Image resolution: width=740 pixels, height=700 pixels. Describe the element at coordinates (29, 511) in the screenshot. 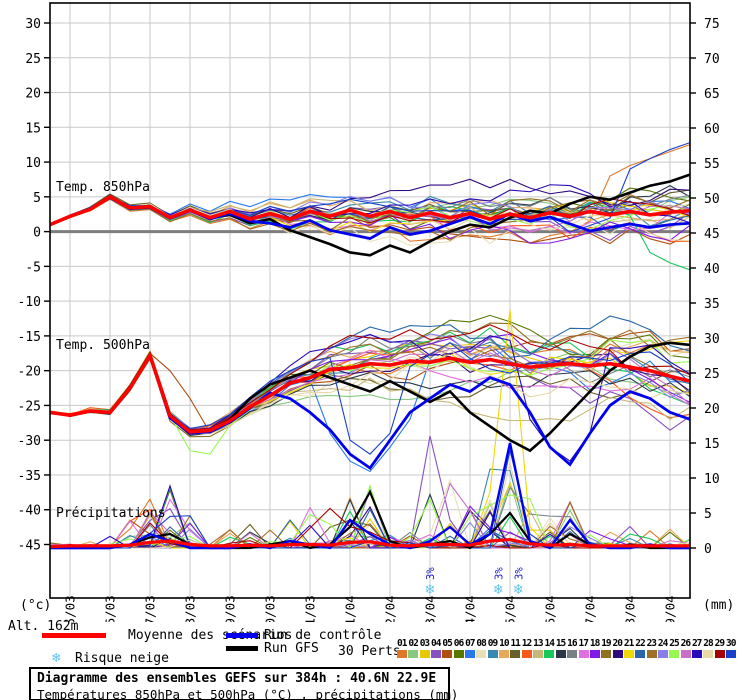

I see `left-axis-tick-label: -40` at that location.